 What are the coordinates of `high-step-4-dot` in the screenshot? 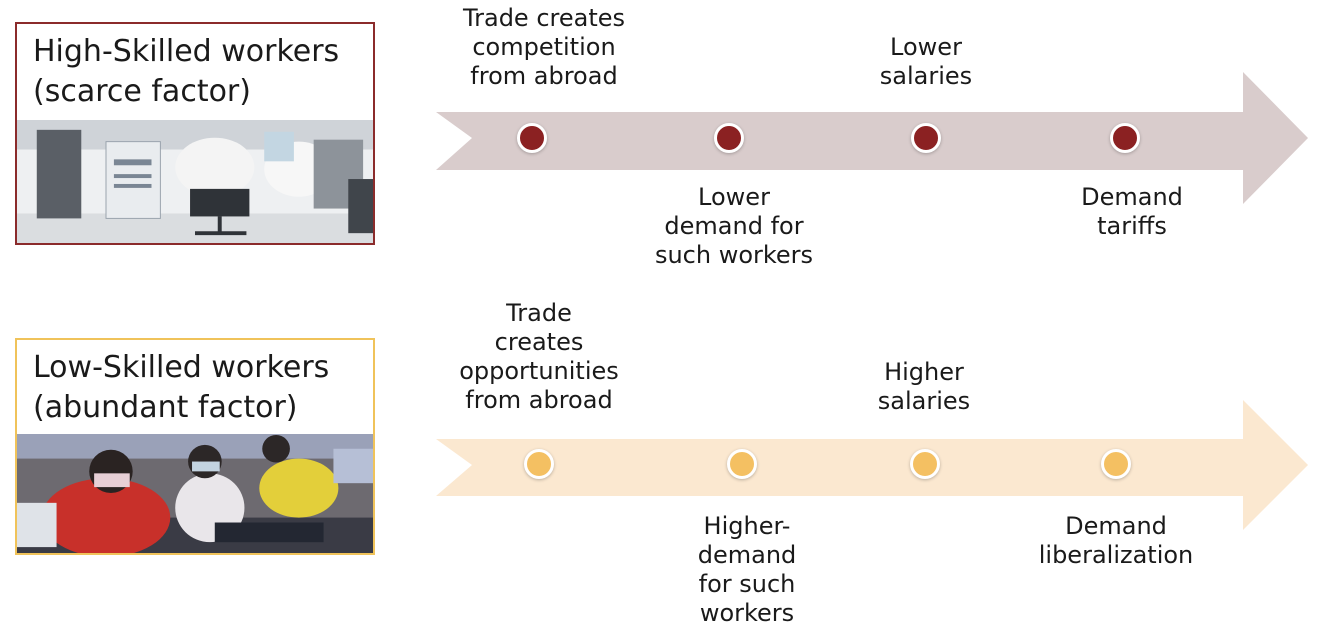 It's located at (1125, 138).